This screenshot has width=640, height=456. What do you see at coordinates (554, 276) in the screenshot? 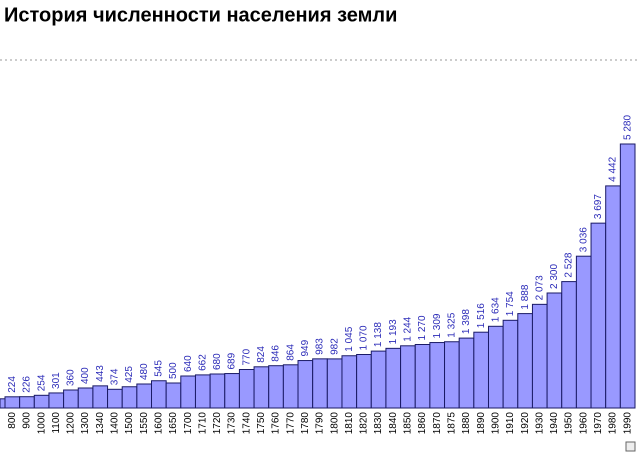
I see `value-label: 2 300` at bounding box center [554, 276].